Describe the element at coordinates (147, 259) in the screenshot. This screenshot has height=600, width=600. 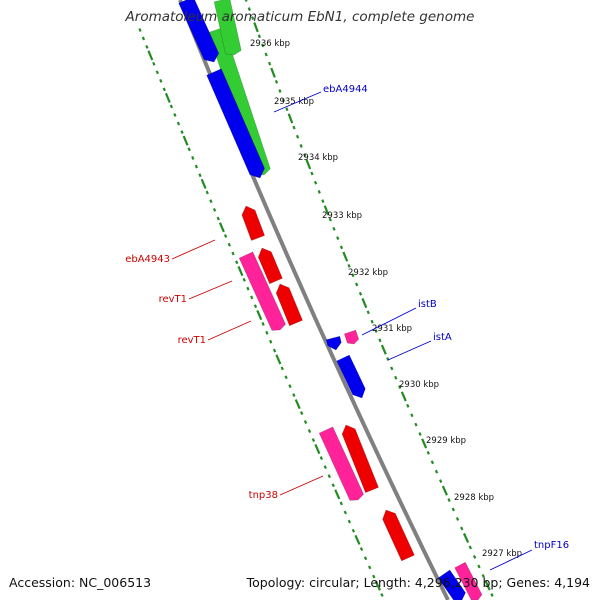
I see `gene-label: ebA4943` at that location.